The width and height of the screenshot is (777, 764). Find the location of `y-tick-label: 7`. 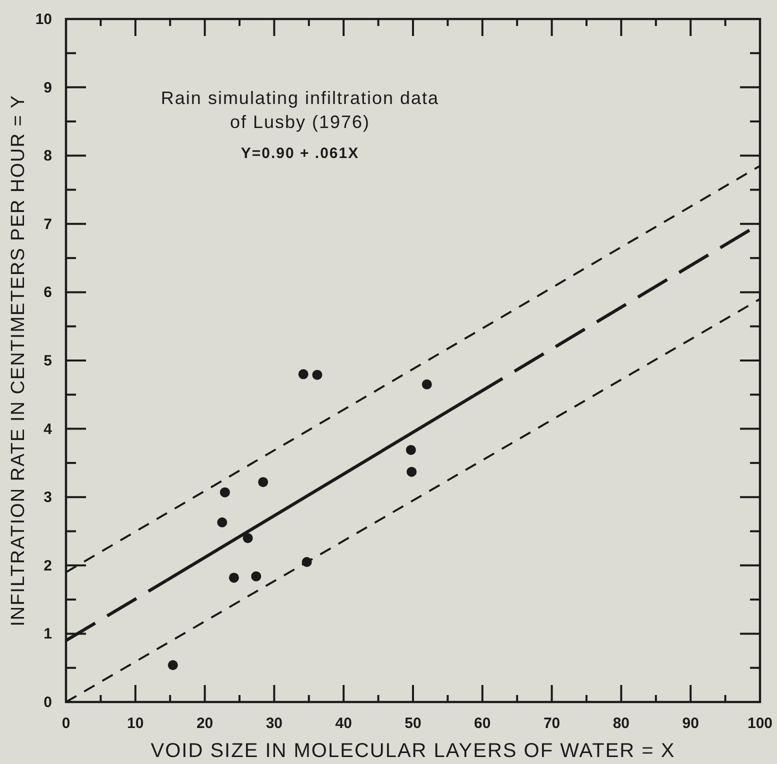

y-tick-label: 7 is located at coordinates (48, 224).